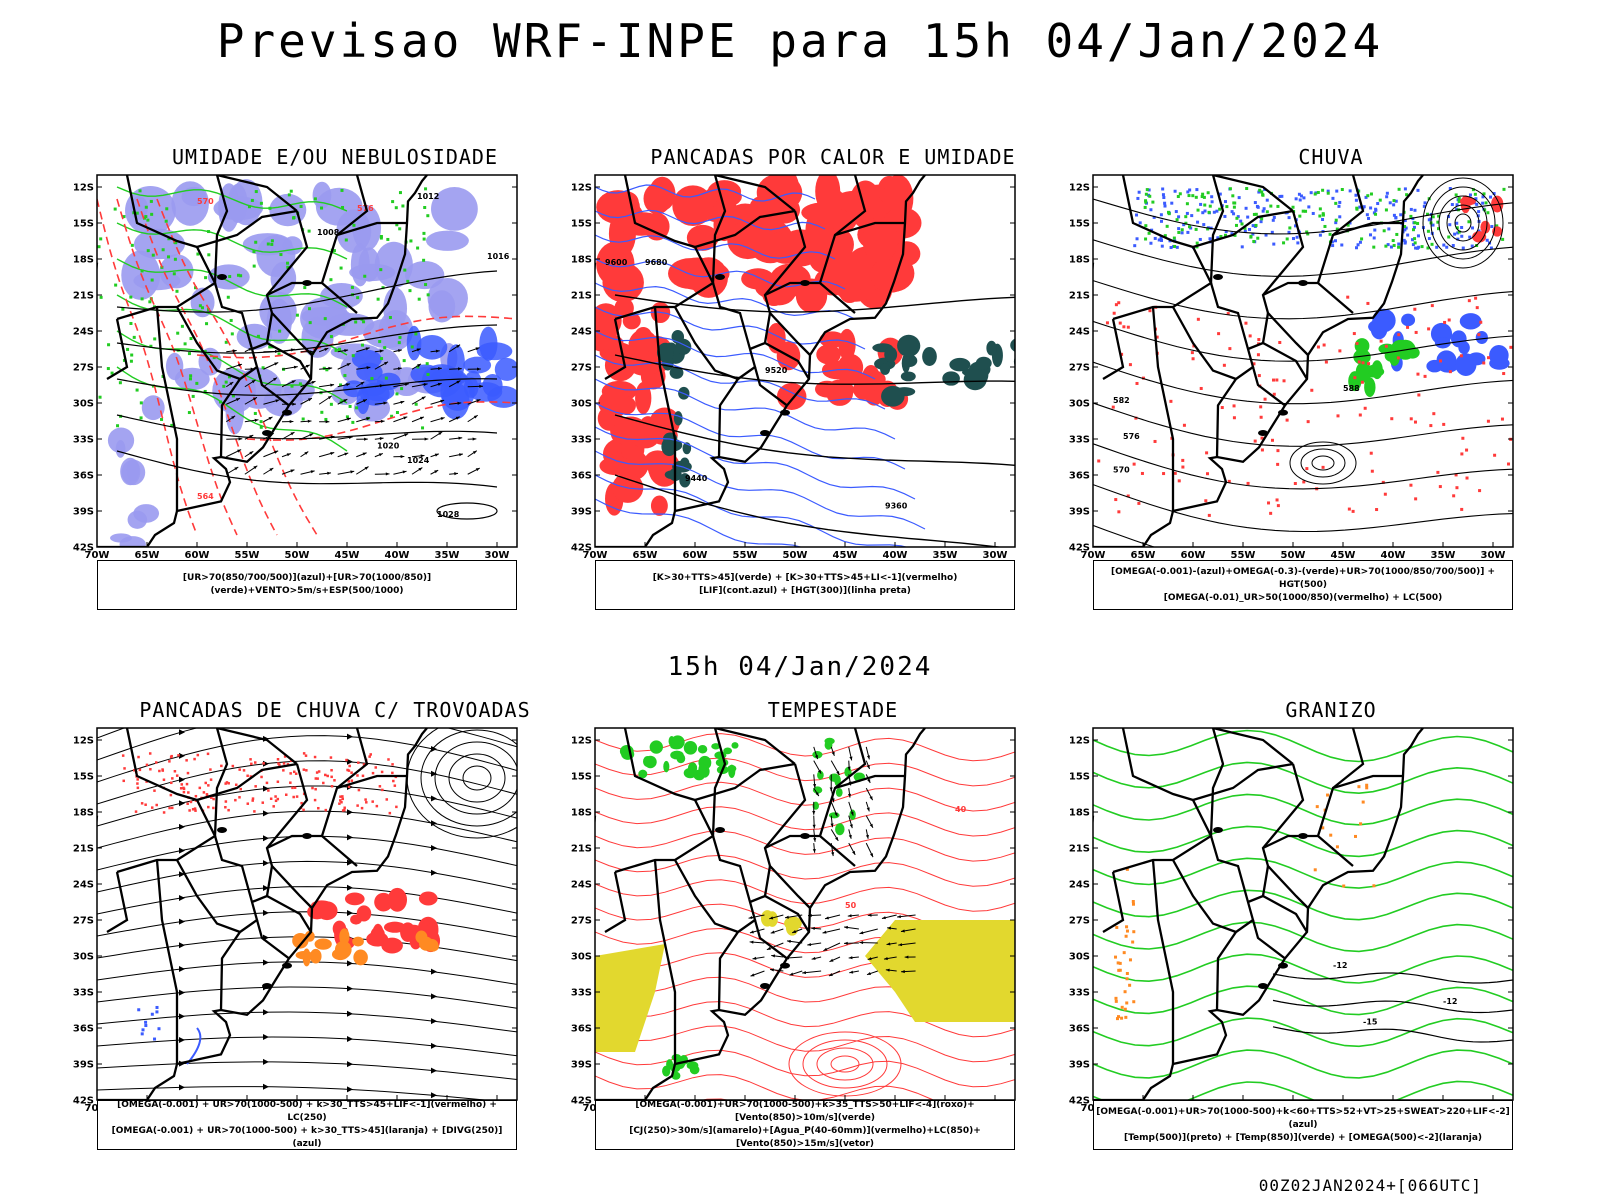 The image size is (1600, 1200). I want to click on lat-tick-label: 18S, so click(1079, 813).